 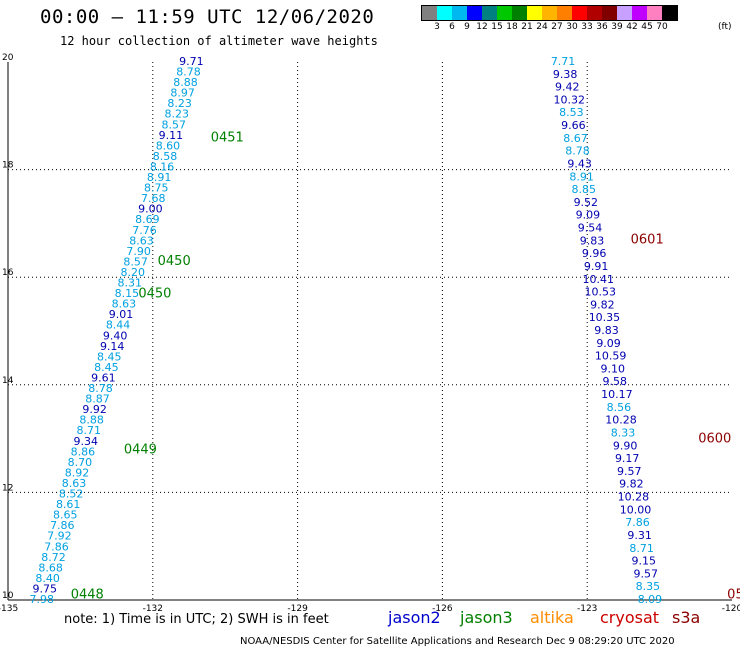 What do you see at coordinates (227, 137) in the screenshot?
I see `pass-time-label: 0451` at bounding box center [227, 137].